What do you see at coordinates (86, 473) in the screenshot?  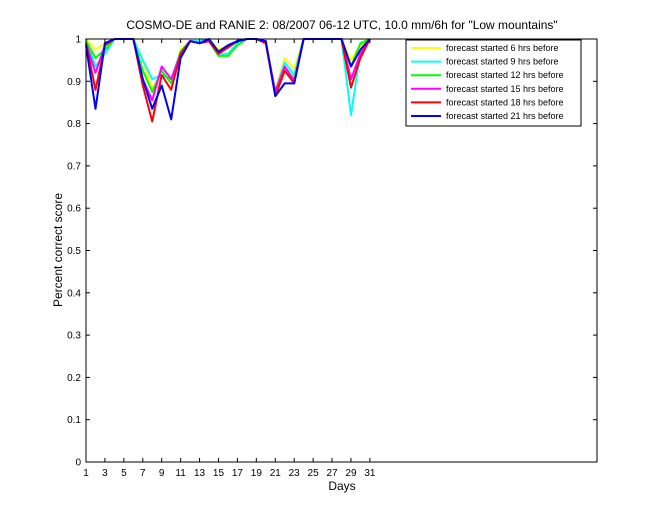 I see `x-tick-label: 1` at bounding box center [86, 473].